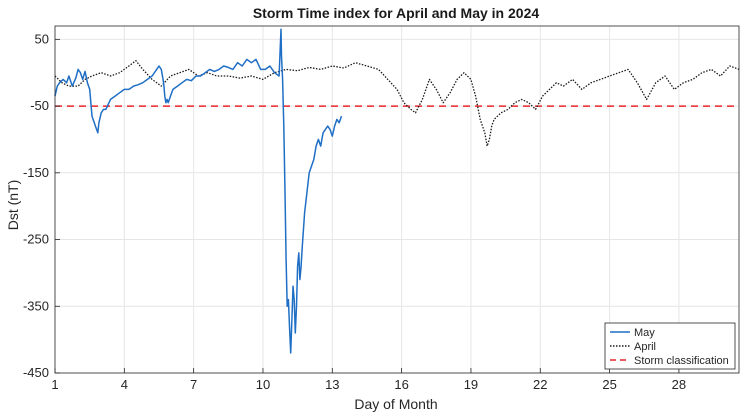 Image resolution: width=754 pixels, height=420 pixels. I want to click on x-tick-label: 28, so click(679, 384).